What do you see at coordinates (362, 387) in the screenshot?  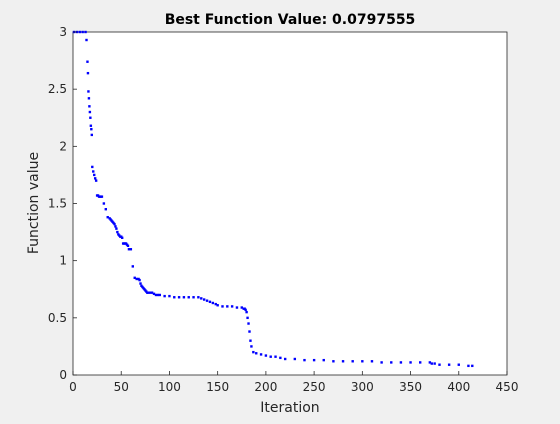 I see `x-tick-label: 300` at bounding box center [362, 387].